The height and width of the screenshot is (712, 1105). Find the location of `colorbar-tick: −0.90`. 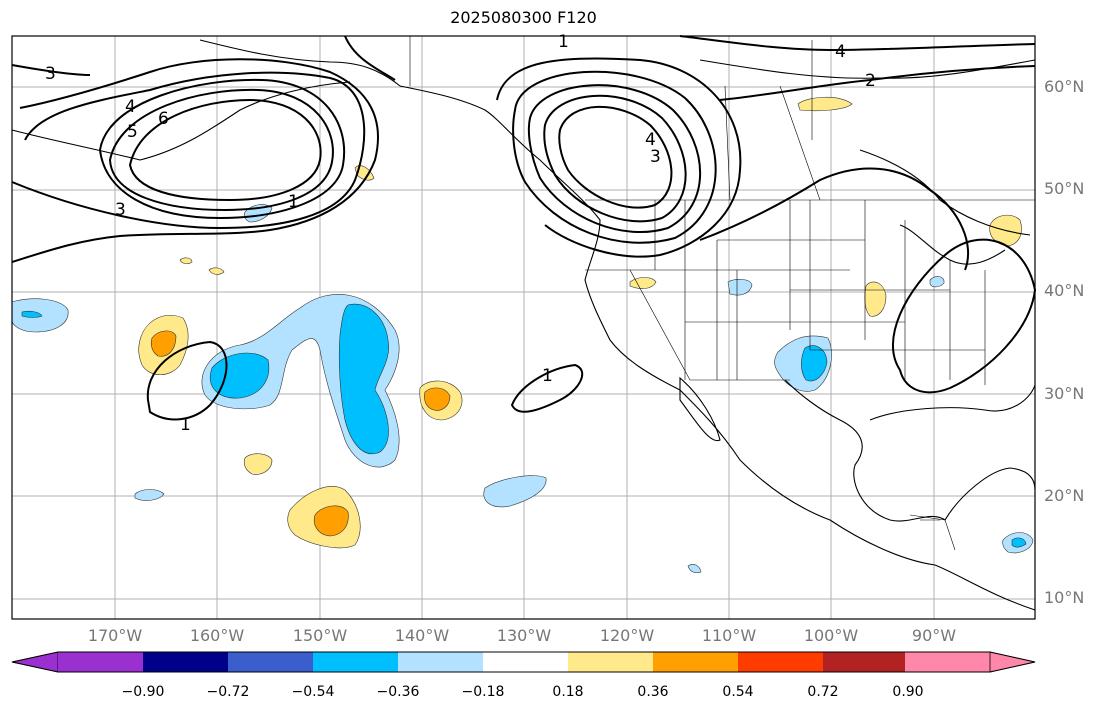

colorbar-tick: −0.90 is located at coordinates (143, 692).